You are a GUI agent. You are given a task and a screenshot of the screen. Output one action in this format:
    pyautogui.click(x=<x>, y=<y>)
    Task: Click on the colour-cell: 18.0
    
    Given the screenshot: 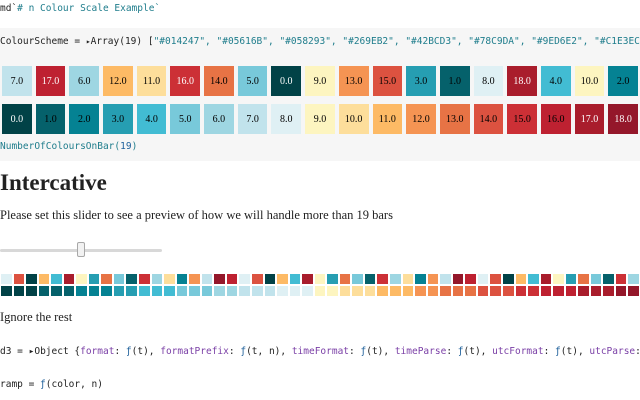 What is the action you would take?
    pyautogui.click(x=522, y=81)
    